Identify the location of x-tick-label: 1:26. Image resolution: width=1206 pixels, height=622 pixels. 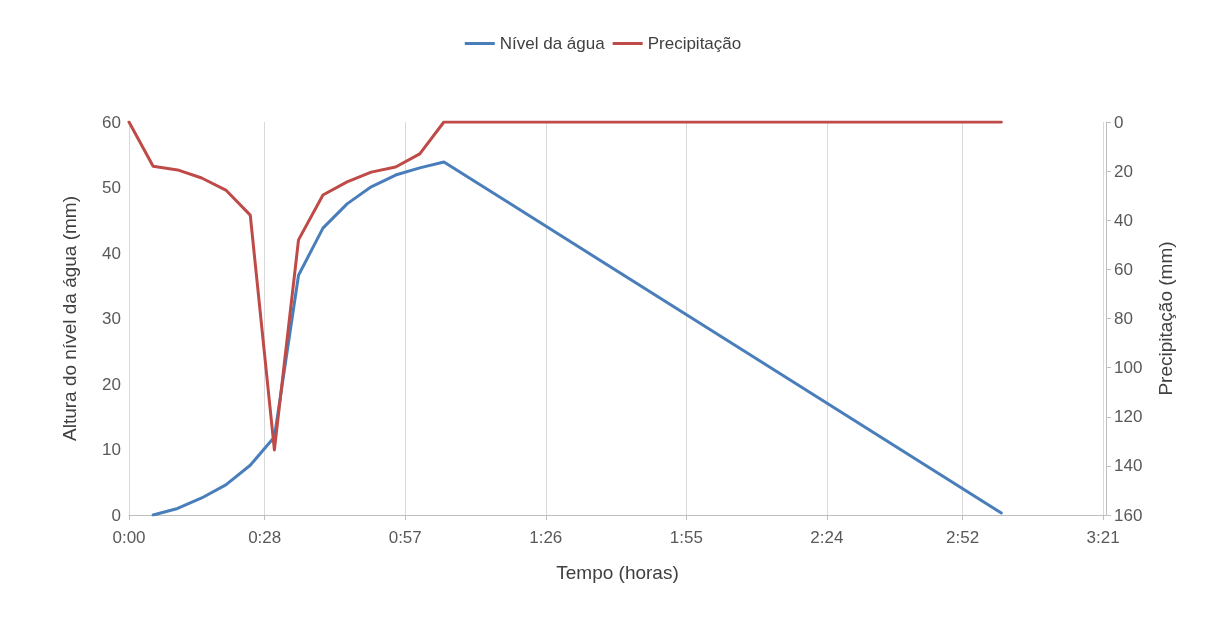
(546, 537).